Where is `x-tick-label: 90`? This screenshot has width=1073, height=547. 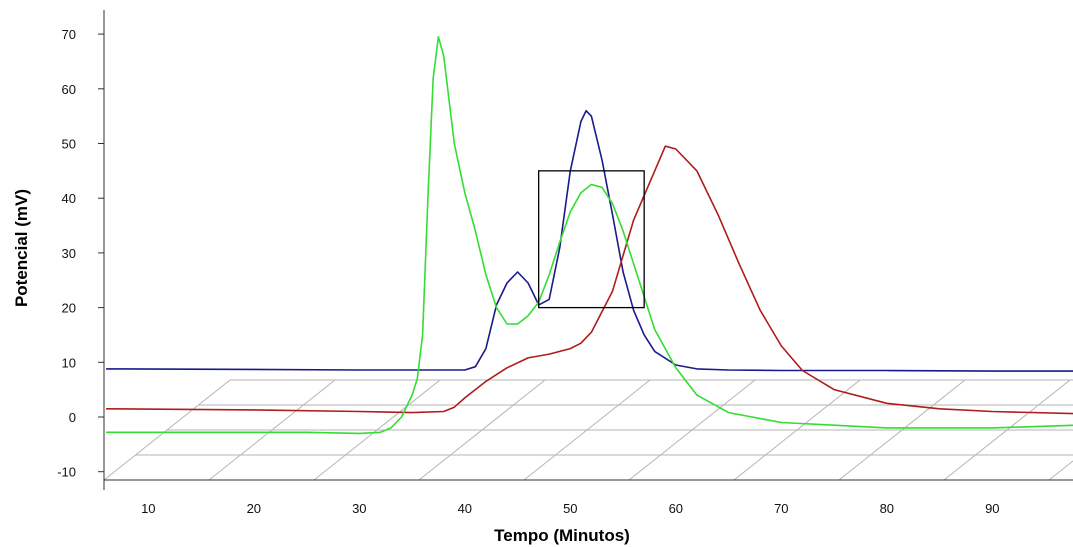 x-tick-label: 90 is located at coordinates (992, 508).